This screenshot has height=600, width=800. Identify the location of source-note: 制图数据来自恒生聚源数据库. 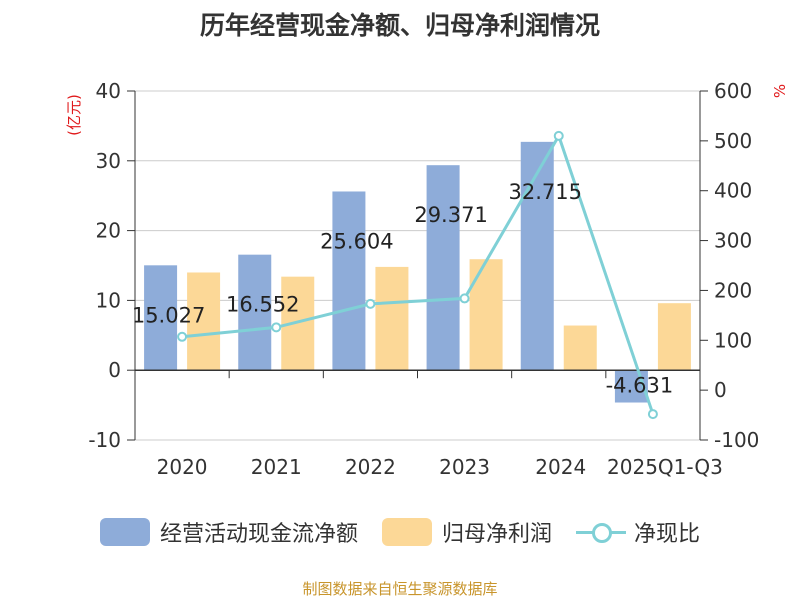
(400, 589).